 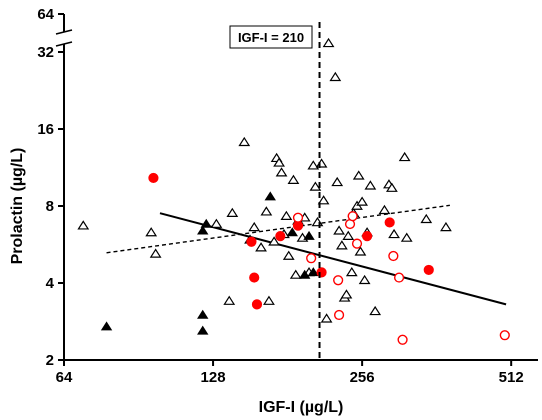 What do you see at coordinates (17, 206) in the screenshot?
I see `y-axis-title: Prolactin (µg/L)` at bounding box center [17, 206].